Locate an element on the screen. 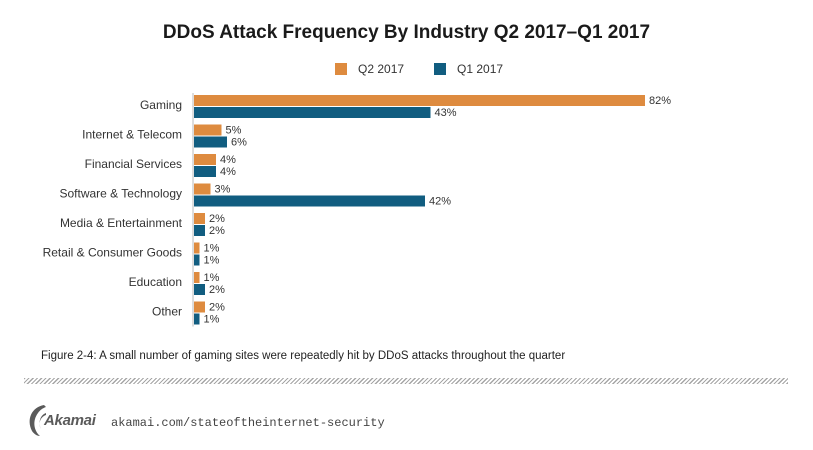  akamai-wave-icon is located at coordinates (37, 420).